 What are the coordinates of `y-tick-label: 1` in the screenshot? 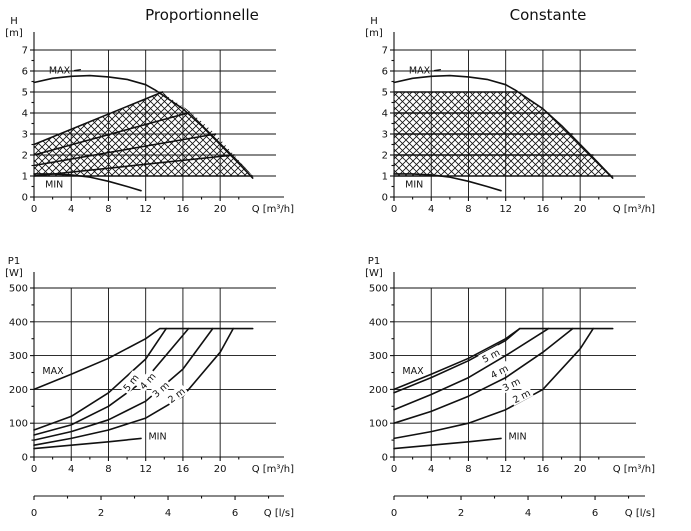 It's located at (25, 177).